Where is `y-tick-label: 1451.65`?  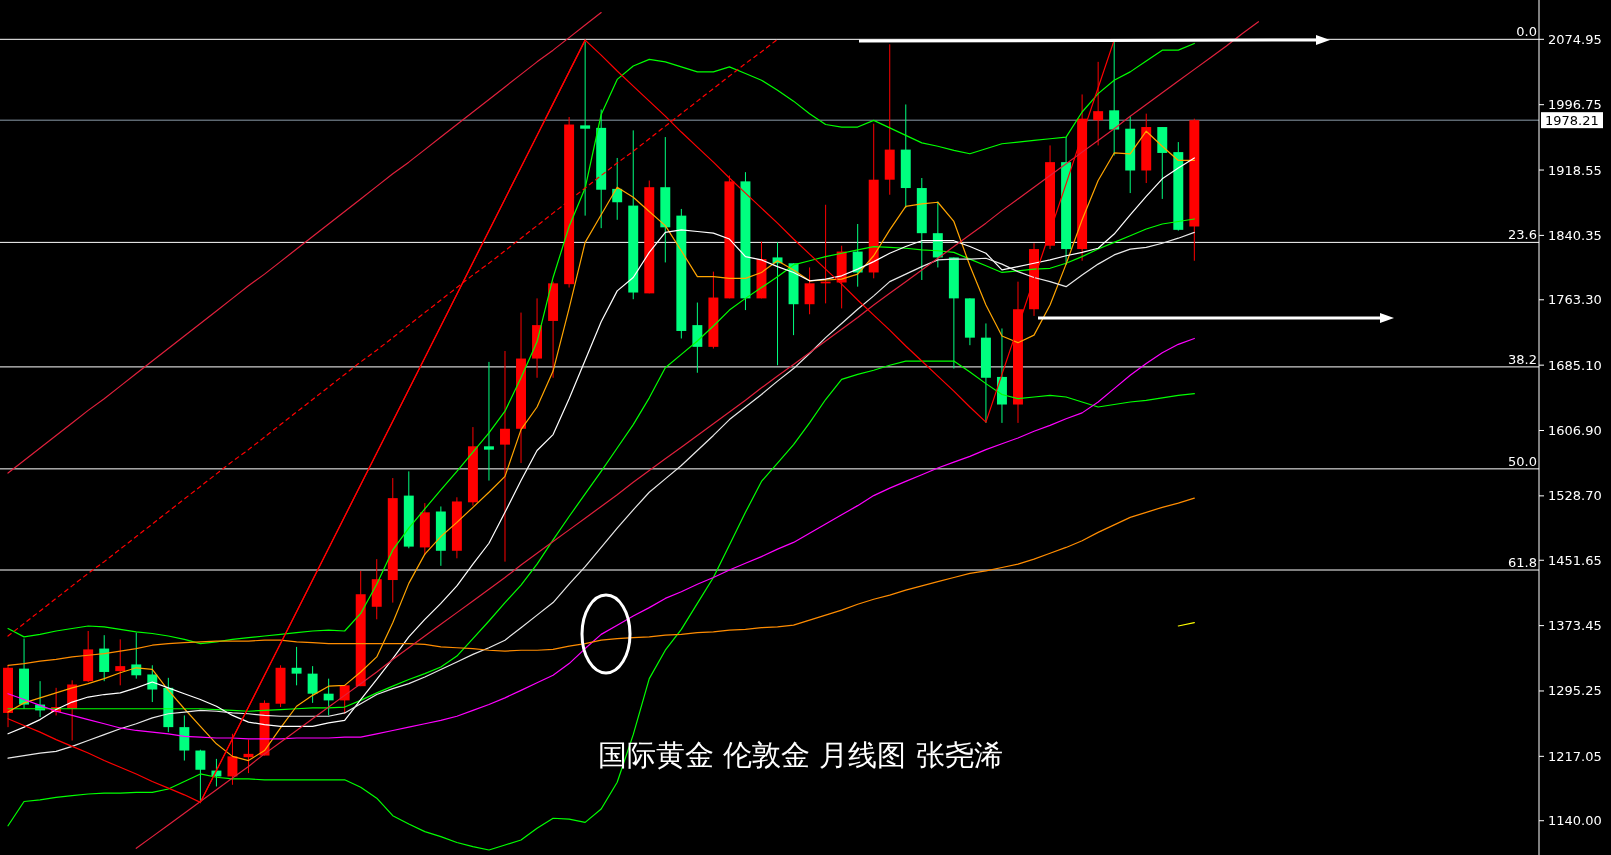
y-tick-label: 1451.65 is located at coordinates (1575, 560).